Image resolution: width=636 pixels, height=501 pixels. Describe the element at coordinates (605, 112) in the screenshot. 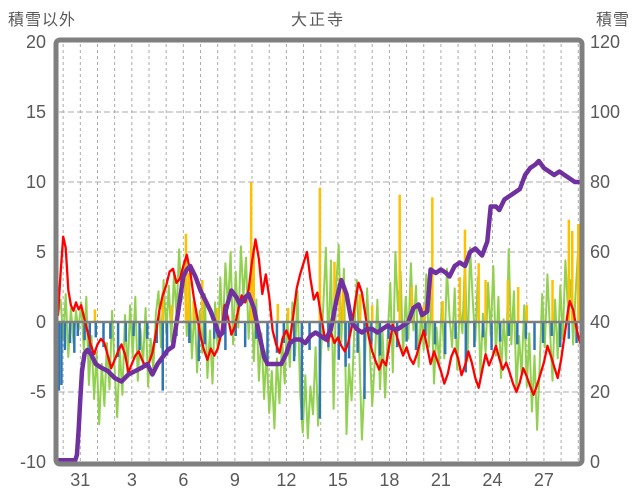

I see `right-axis-tick-label: 100` at that location.